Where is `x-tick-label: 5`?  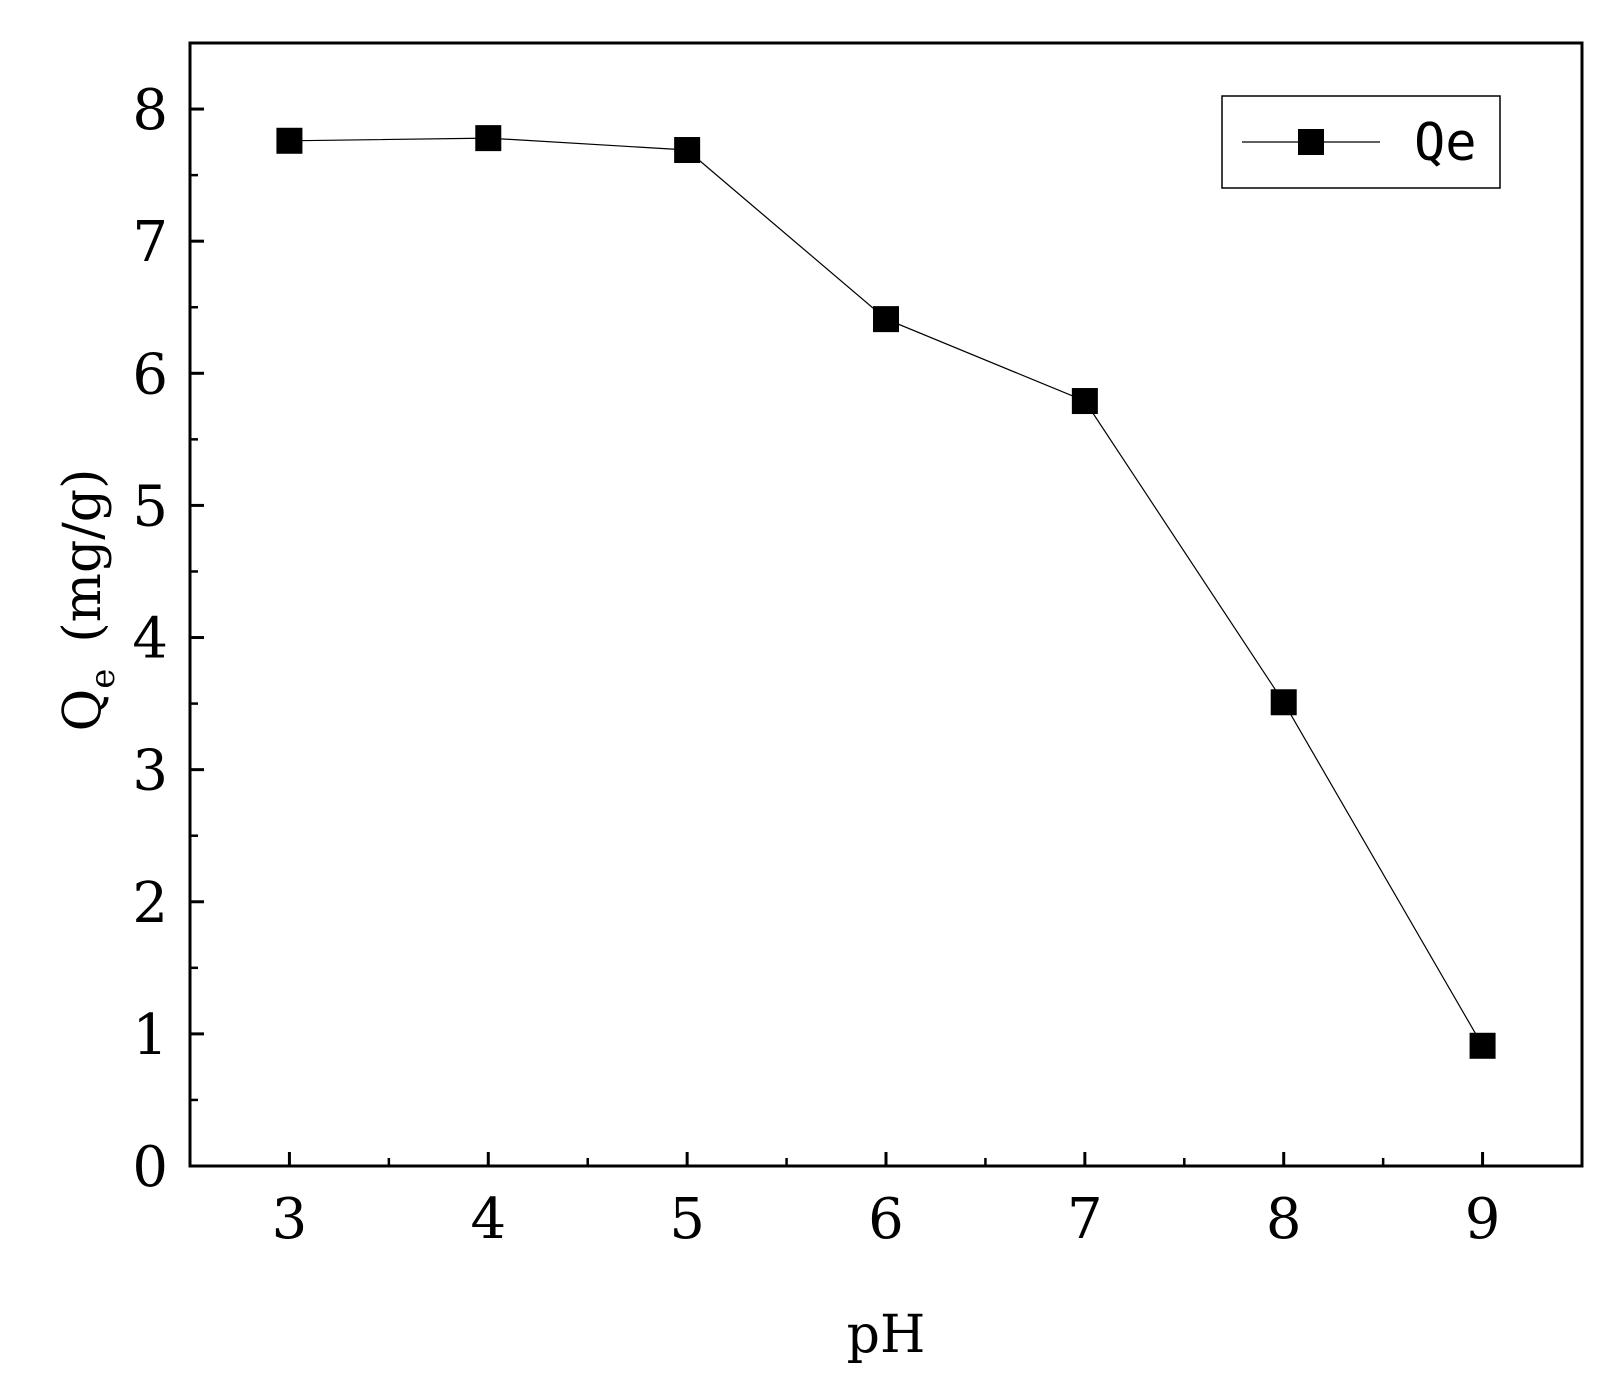
x-tick-label: 5 is located at coordinates (687, 1219).